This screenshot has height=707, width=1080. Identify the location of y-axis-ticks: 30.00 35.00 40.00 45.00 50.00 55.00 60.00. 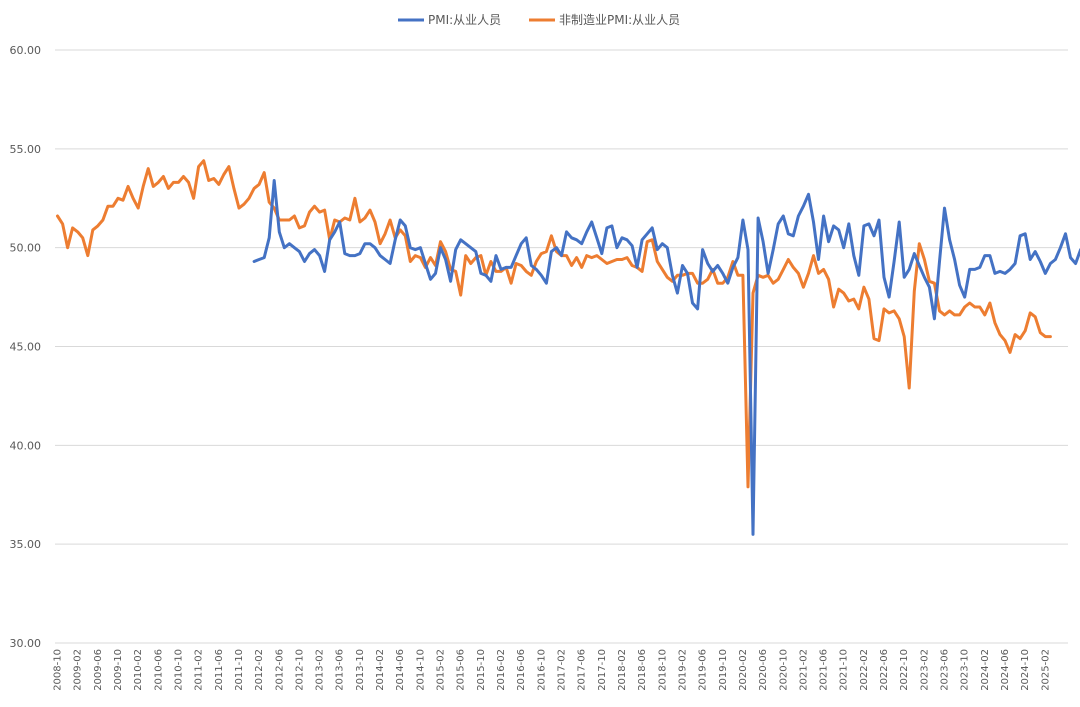
(26, 347).